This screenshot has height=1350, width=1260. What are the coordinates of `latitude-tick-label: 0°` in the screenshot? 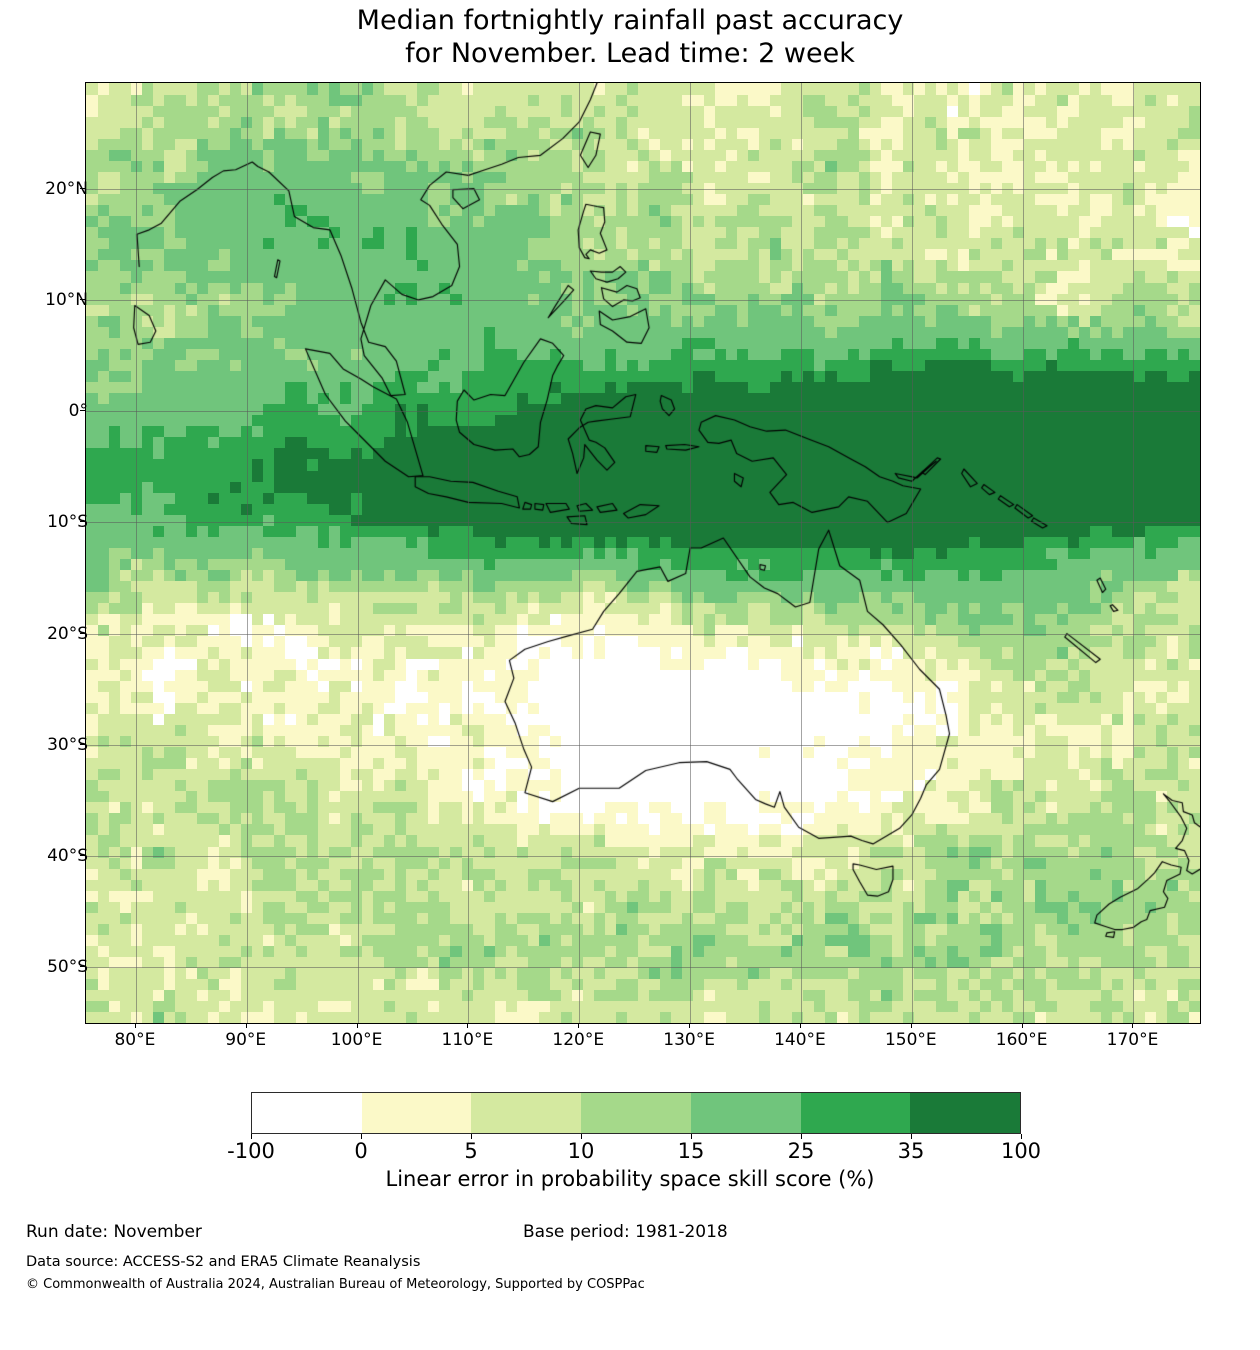 It's located at (78, 411).